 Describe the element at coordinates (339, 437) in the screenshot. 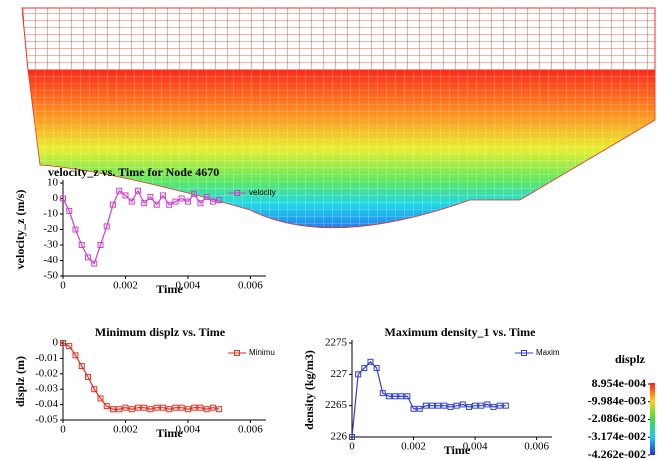

I see `y-tick-label: 226` at that location.